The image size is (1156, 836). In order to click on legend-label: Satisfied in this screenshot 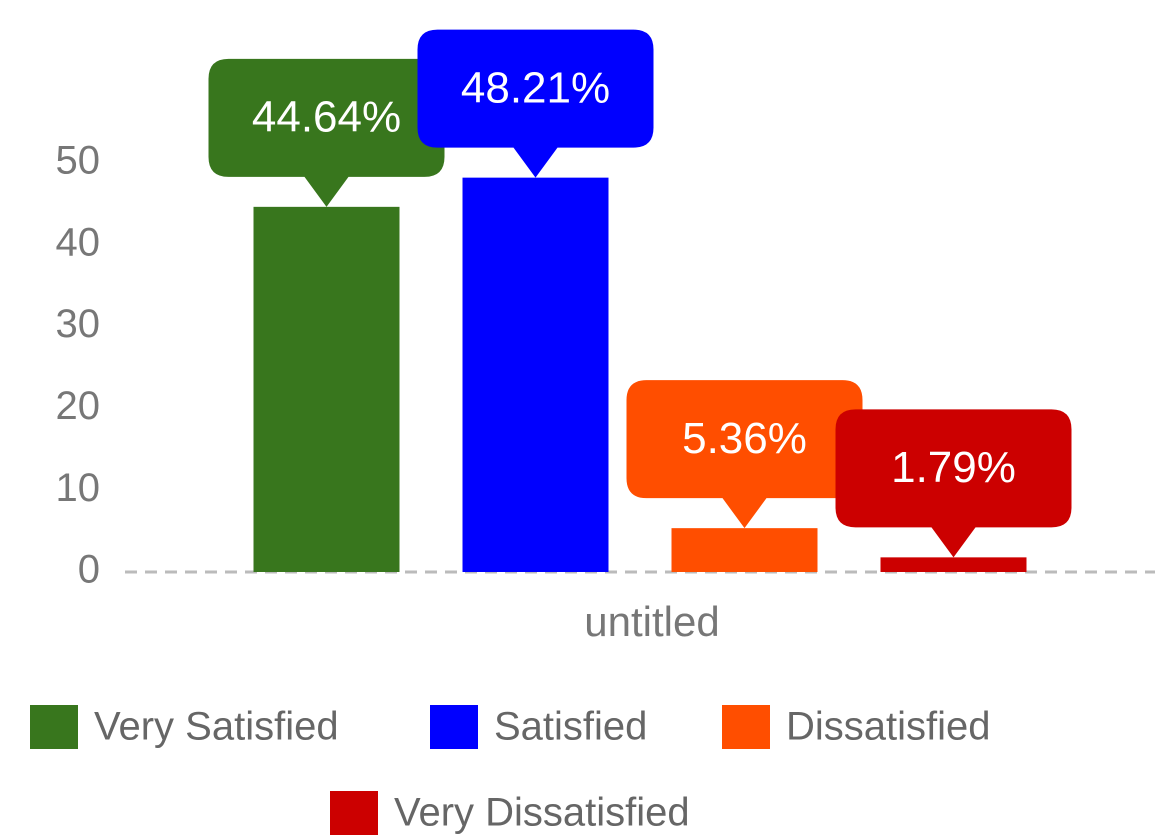, I will do `click(570, 727)`.